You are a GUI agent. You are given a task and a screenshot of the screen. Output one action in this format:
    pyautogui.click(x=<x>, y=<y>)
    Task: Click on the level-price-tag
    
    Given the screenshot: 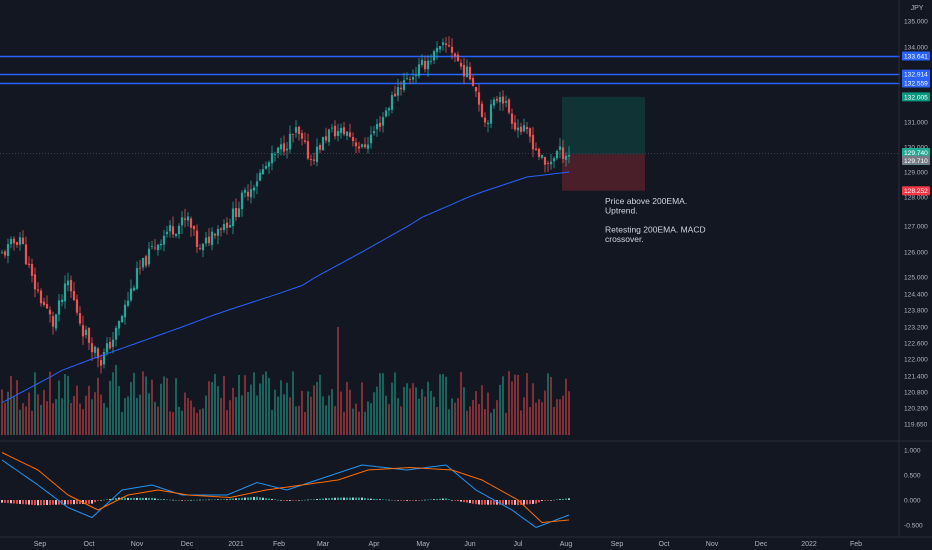 What is the action you would take?
    pyautogui.click(x=916, y=83)
    